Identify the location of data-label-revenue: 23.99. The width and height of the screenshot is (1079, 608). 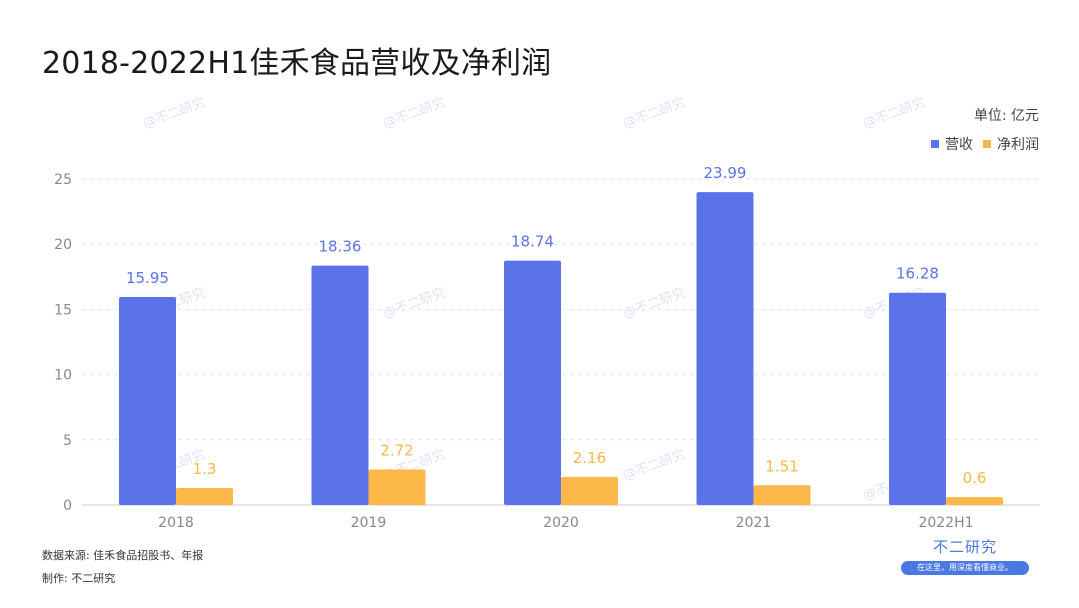
(725, 173).